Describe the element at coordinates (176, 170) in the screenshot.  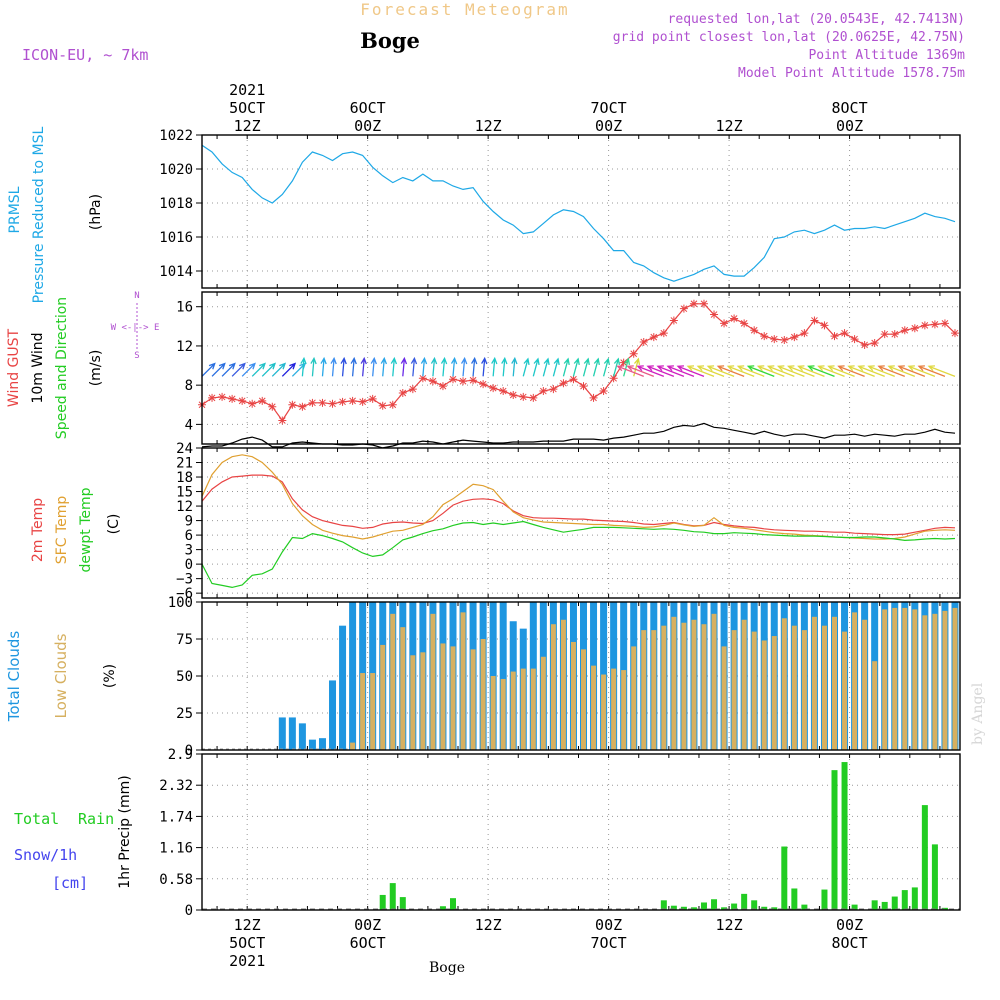
I see `y-tick-label: 1020` at that location.